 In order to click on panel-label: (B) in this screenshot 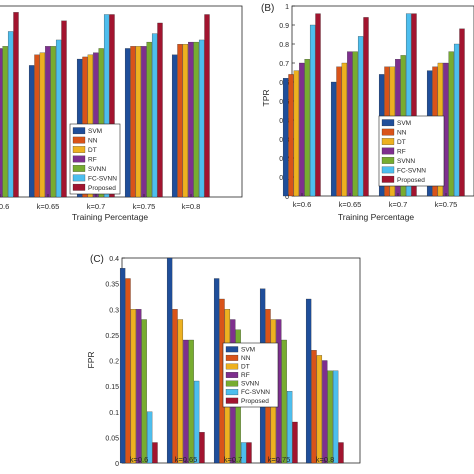, I will do `click(267, 8)`.